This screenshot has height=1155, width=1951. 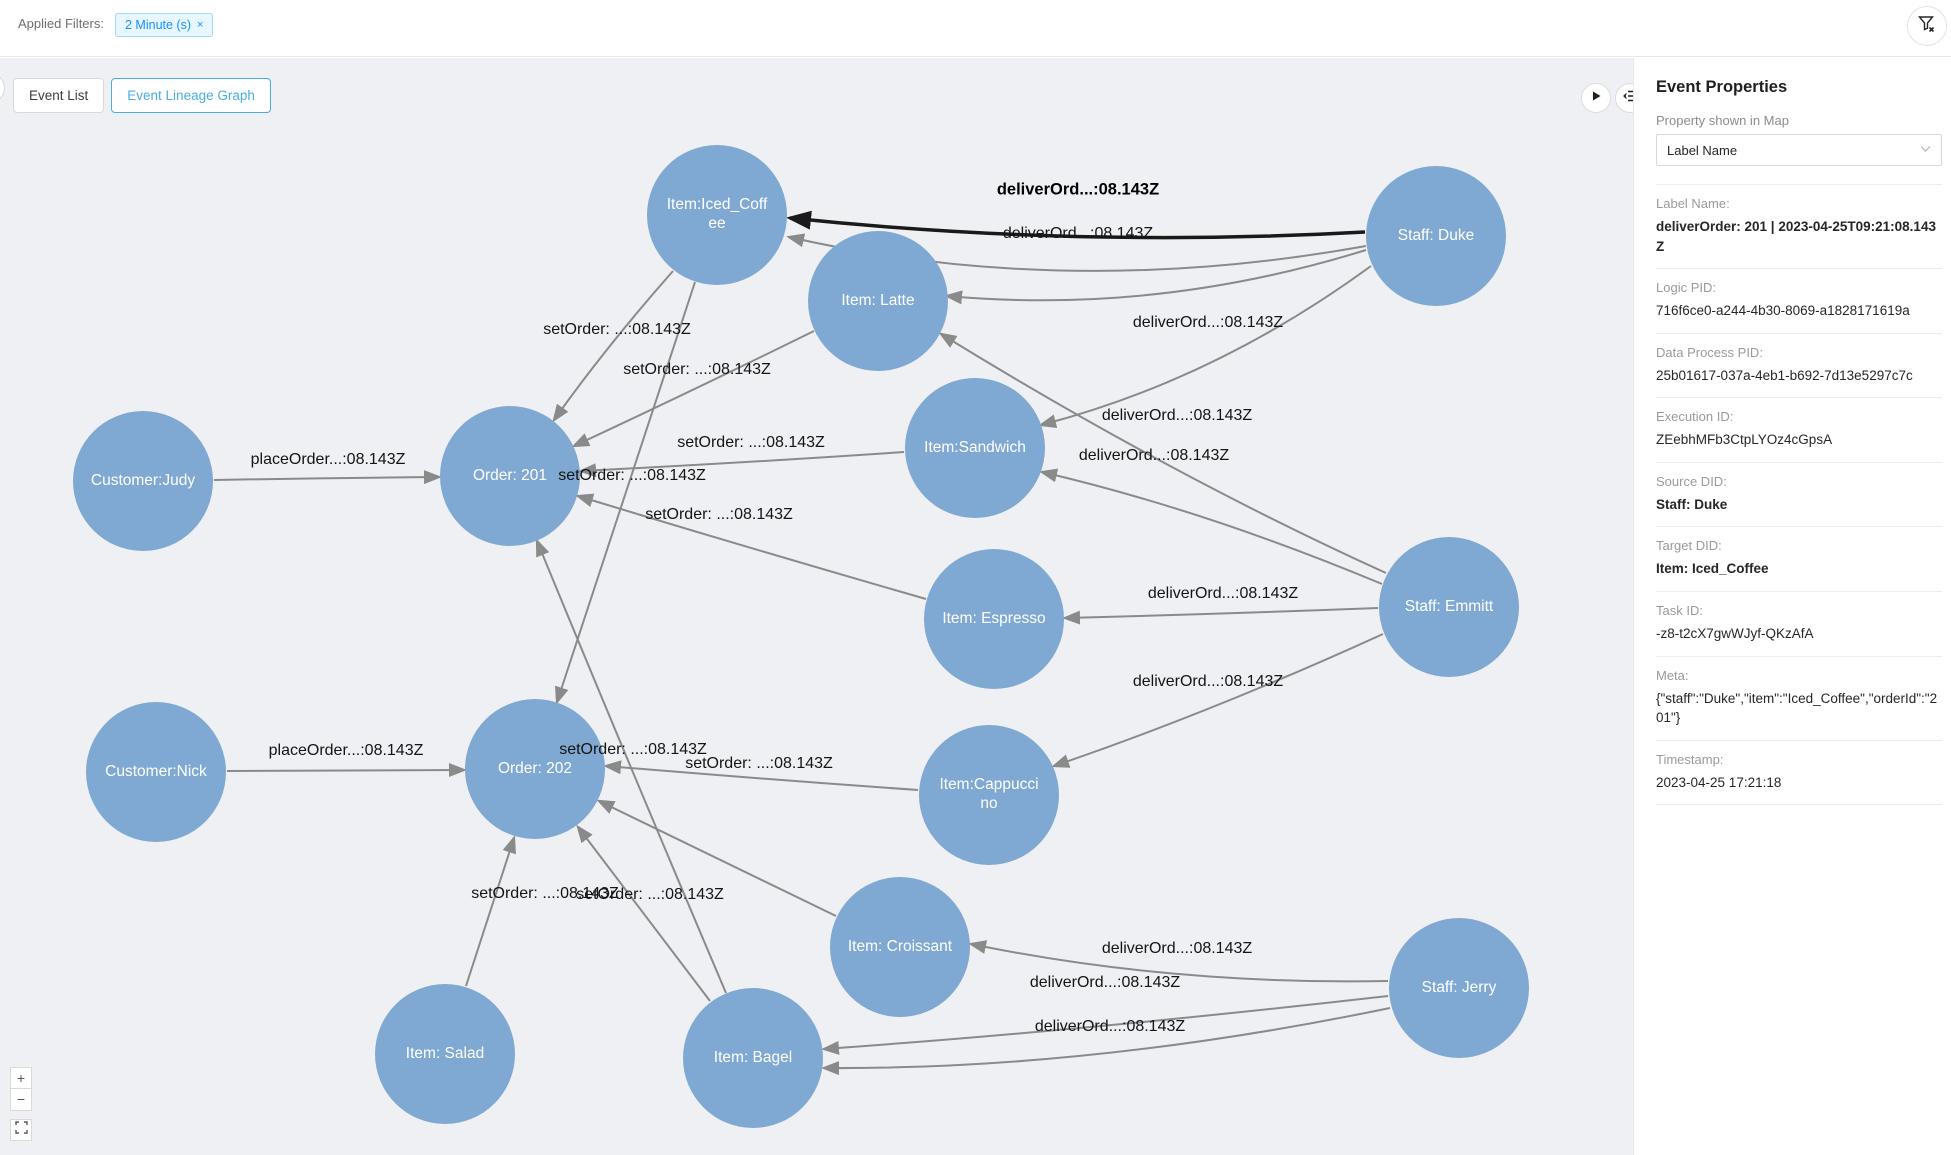 I want to click on clear-filters-button, so click(x=1927, y=26).